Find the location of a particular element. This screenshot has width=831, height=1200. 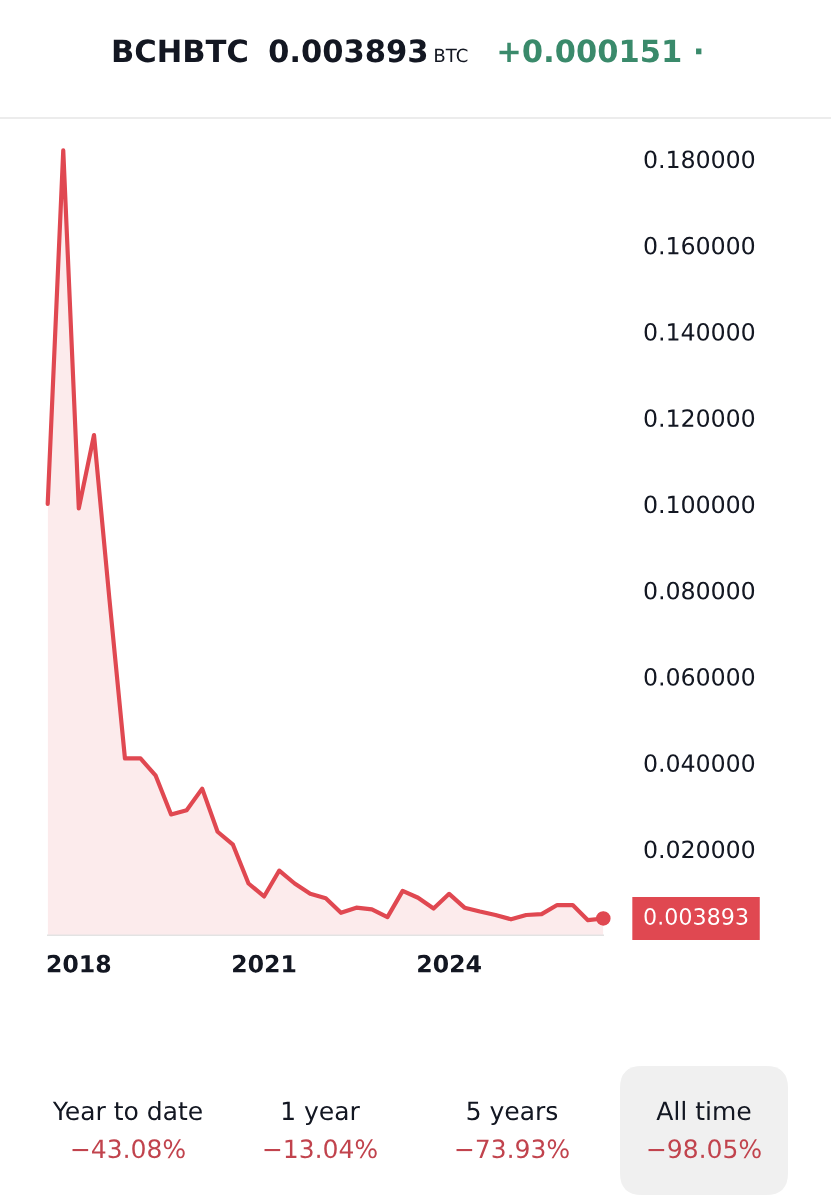

x-tick-label: 2021 is located at coordinates (264, 963).